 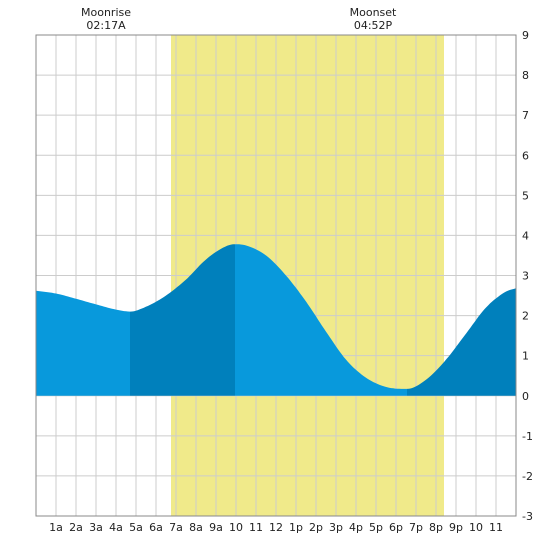 I want to click on y-tick-label: 2, so click(x=525, y=316).